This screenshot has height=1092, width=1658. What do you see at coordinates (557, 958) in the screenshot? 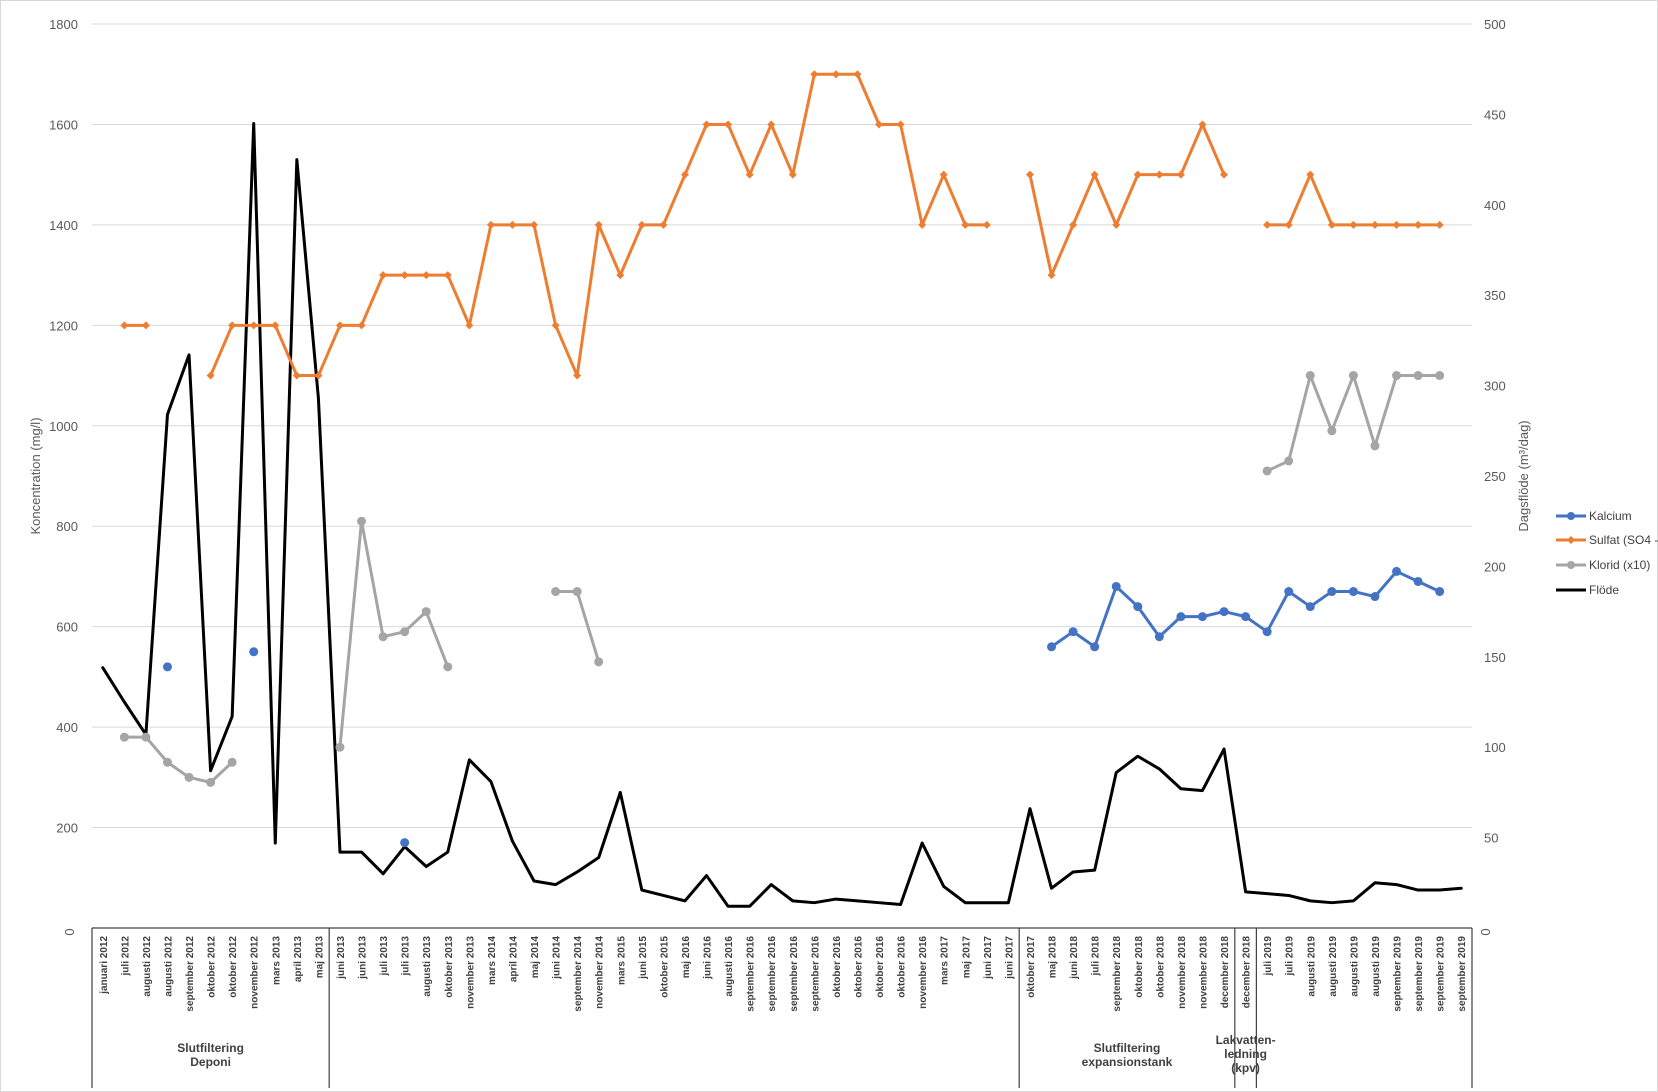
I see `category-label: juni 2014` at bounding box center [557, 958].